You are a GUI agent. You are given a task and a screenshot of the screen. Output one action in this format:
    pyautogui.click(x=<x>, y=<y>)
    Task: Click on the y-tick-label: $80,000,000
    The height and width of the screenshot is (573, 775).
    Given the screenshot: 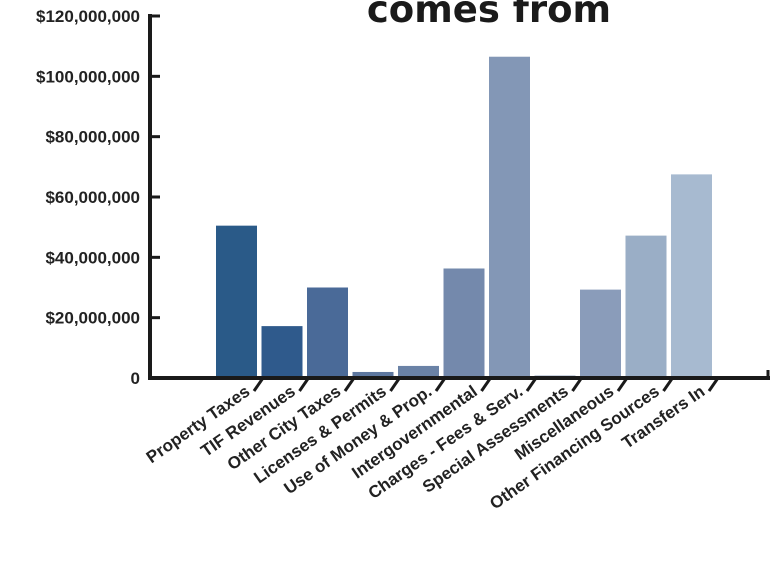 What is the action you would take?
    pyautogui.click(x=92, y=137)
    